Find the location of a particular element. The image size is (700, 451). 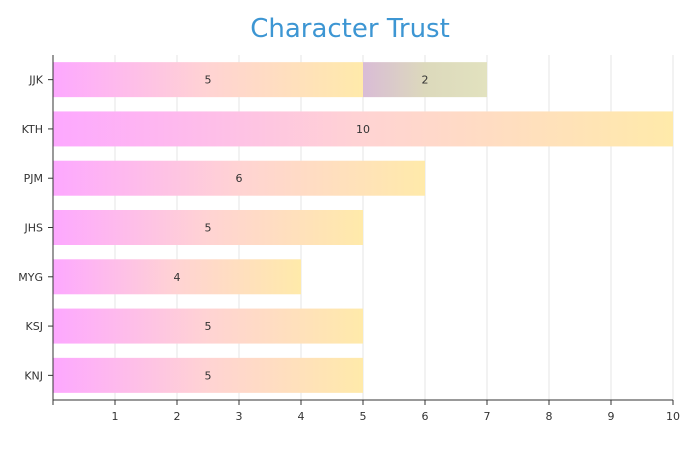

bar-myg-s1 is located at coordinates (177, 277).